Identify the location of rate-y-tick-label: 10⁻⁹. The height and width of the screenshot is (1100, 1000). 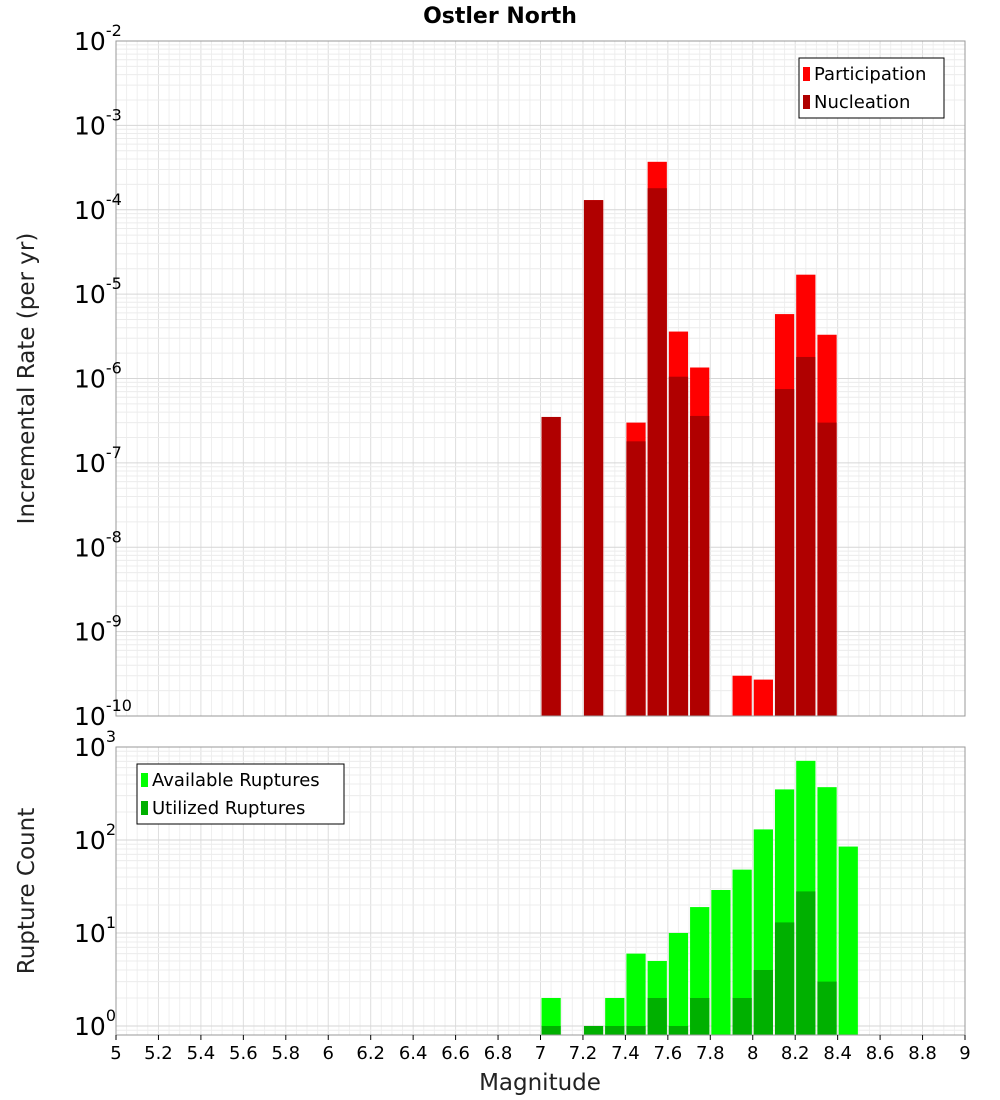
(98, 629).